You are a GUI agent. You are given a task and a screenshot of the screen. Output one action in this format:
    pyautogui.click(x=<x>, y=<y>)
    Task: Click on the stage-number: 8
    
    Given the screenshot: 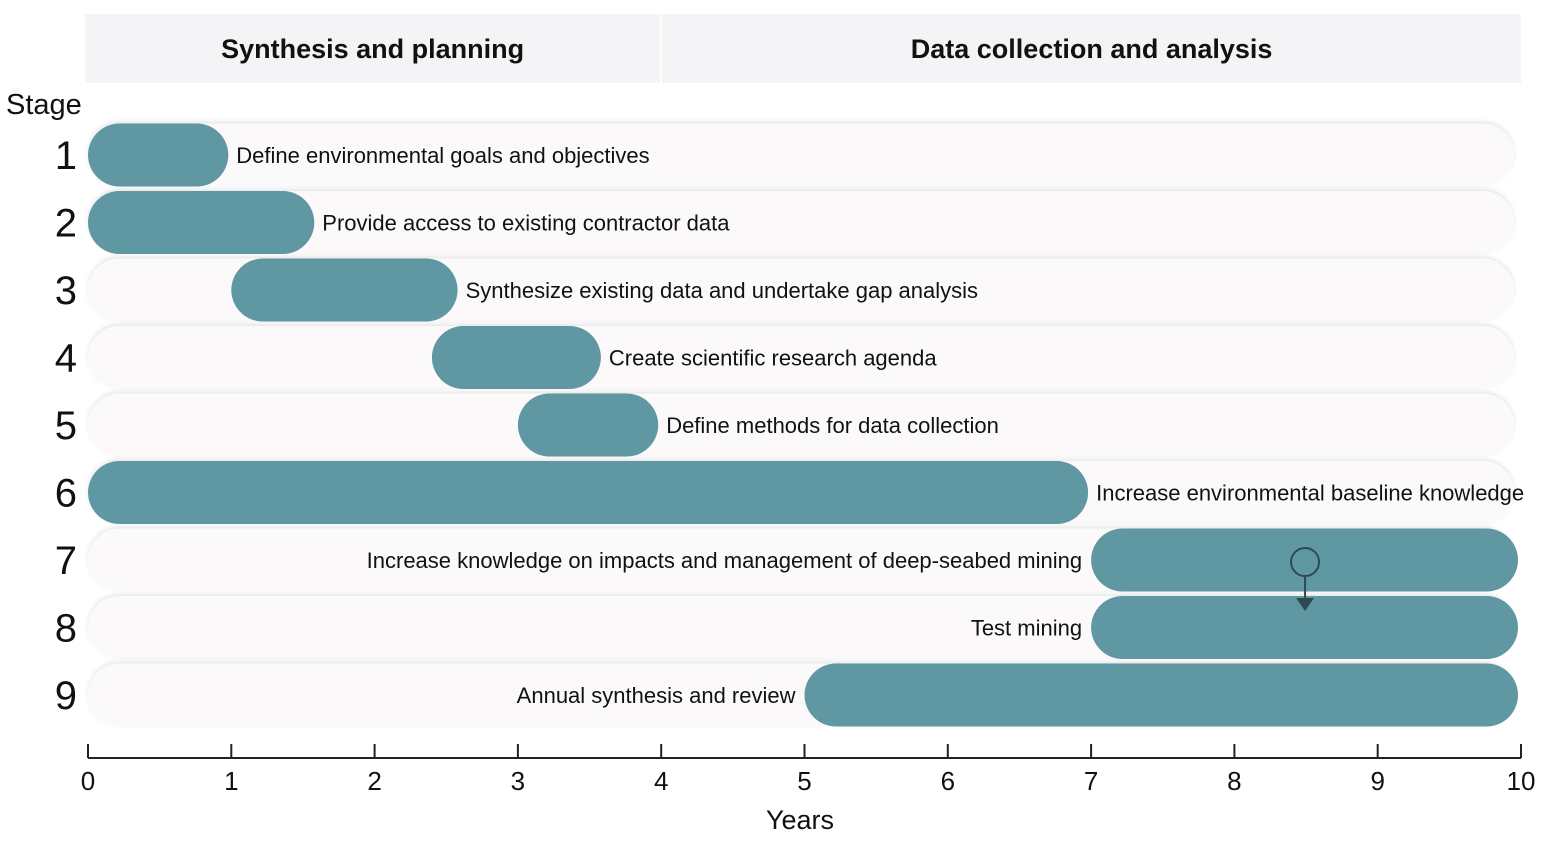 What is the action you would take?
    pyautogui.click(x=66, y=629)
    